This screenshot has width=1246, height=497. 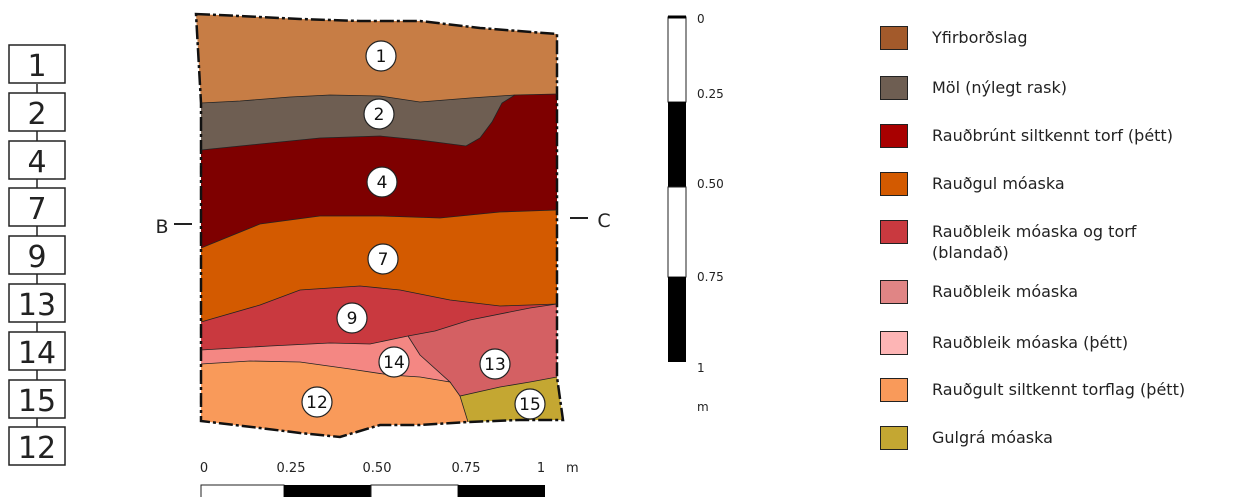 I want to click on layer-7-marker, so click(x=383, y=259).